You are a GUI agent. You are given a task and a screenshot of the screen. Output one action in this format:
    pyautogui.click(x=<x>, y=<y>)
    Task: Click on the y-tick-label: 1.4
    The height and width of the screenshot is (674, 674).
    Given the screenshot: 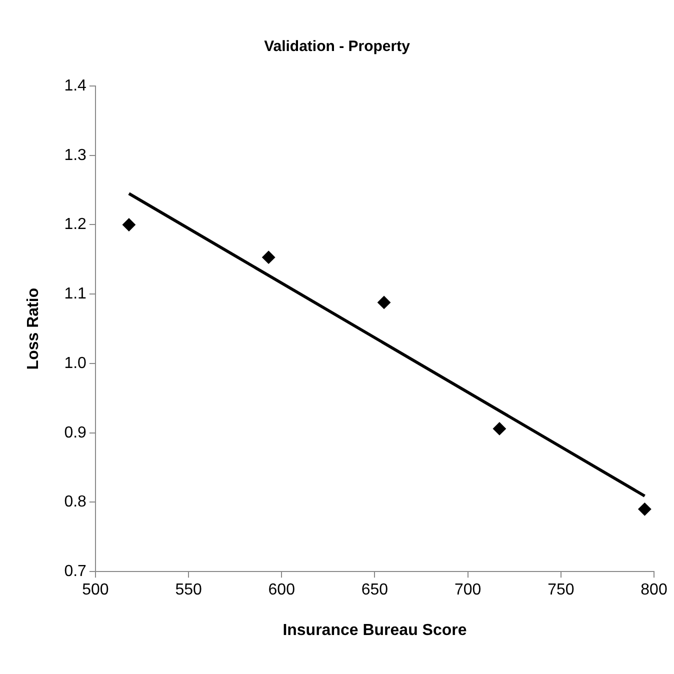 What is the action you would take?
    pyautogui.click(x=75, y=85)
    